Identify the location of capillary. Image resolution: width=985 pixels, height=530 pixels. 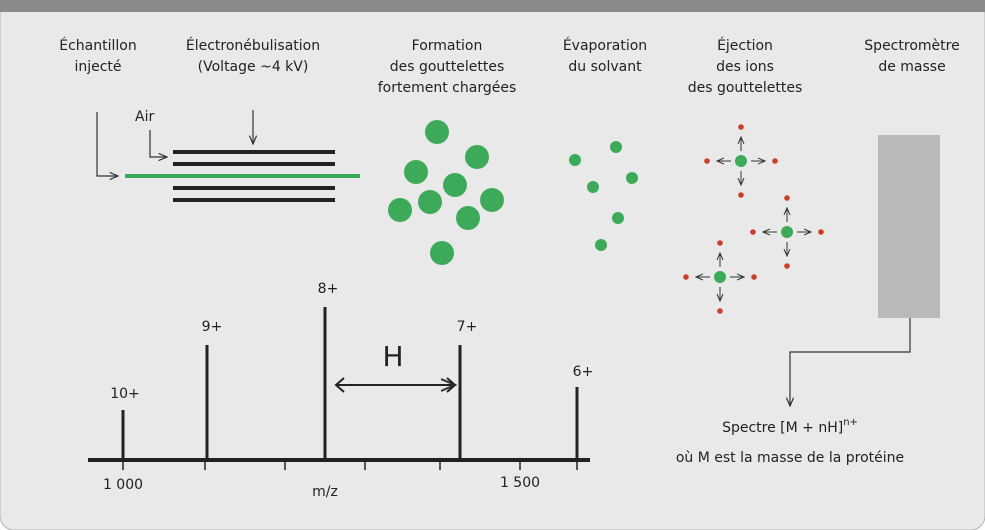
(254, 176).